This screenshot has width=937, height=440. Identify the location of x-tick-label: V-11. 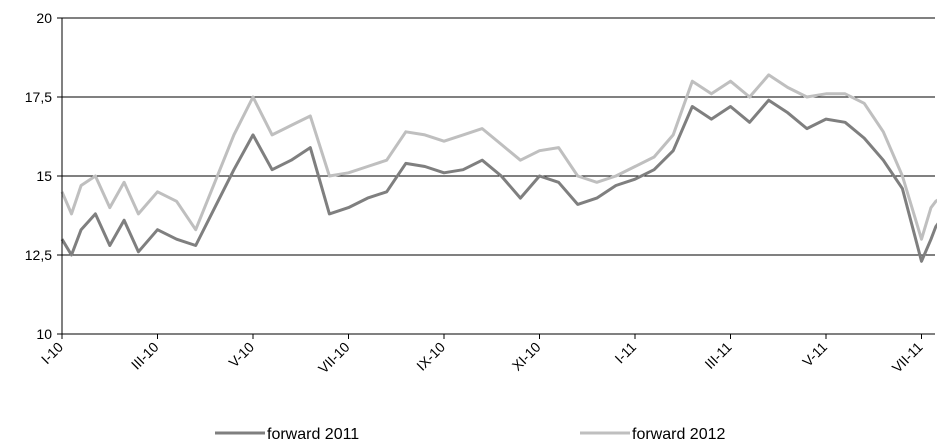
(814, 354).